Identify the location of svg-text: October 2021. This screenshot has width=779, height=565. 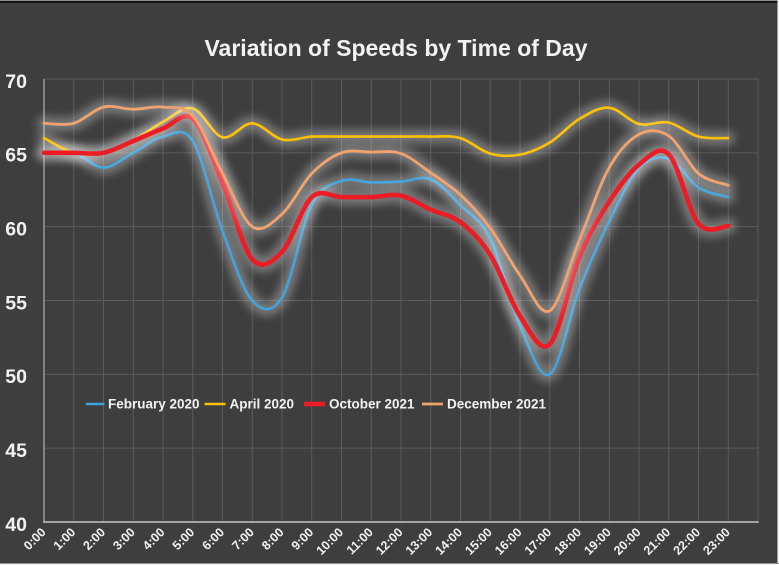
(372, 403).